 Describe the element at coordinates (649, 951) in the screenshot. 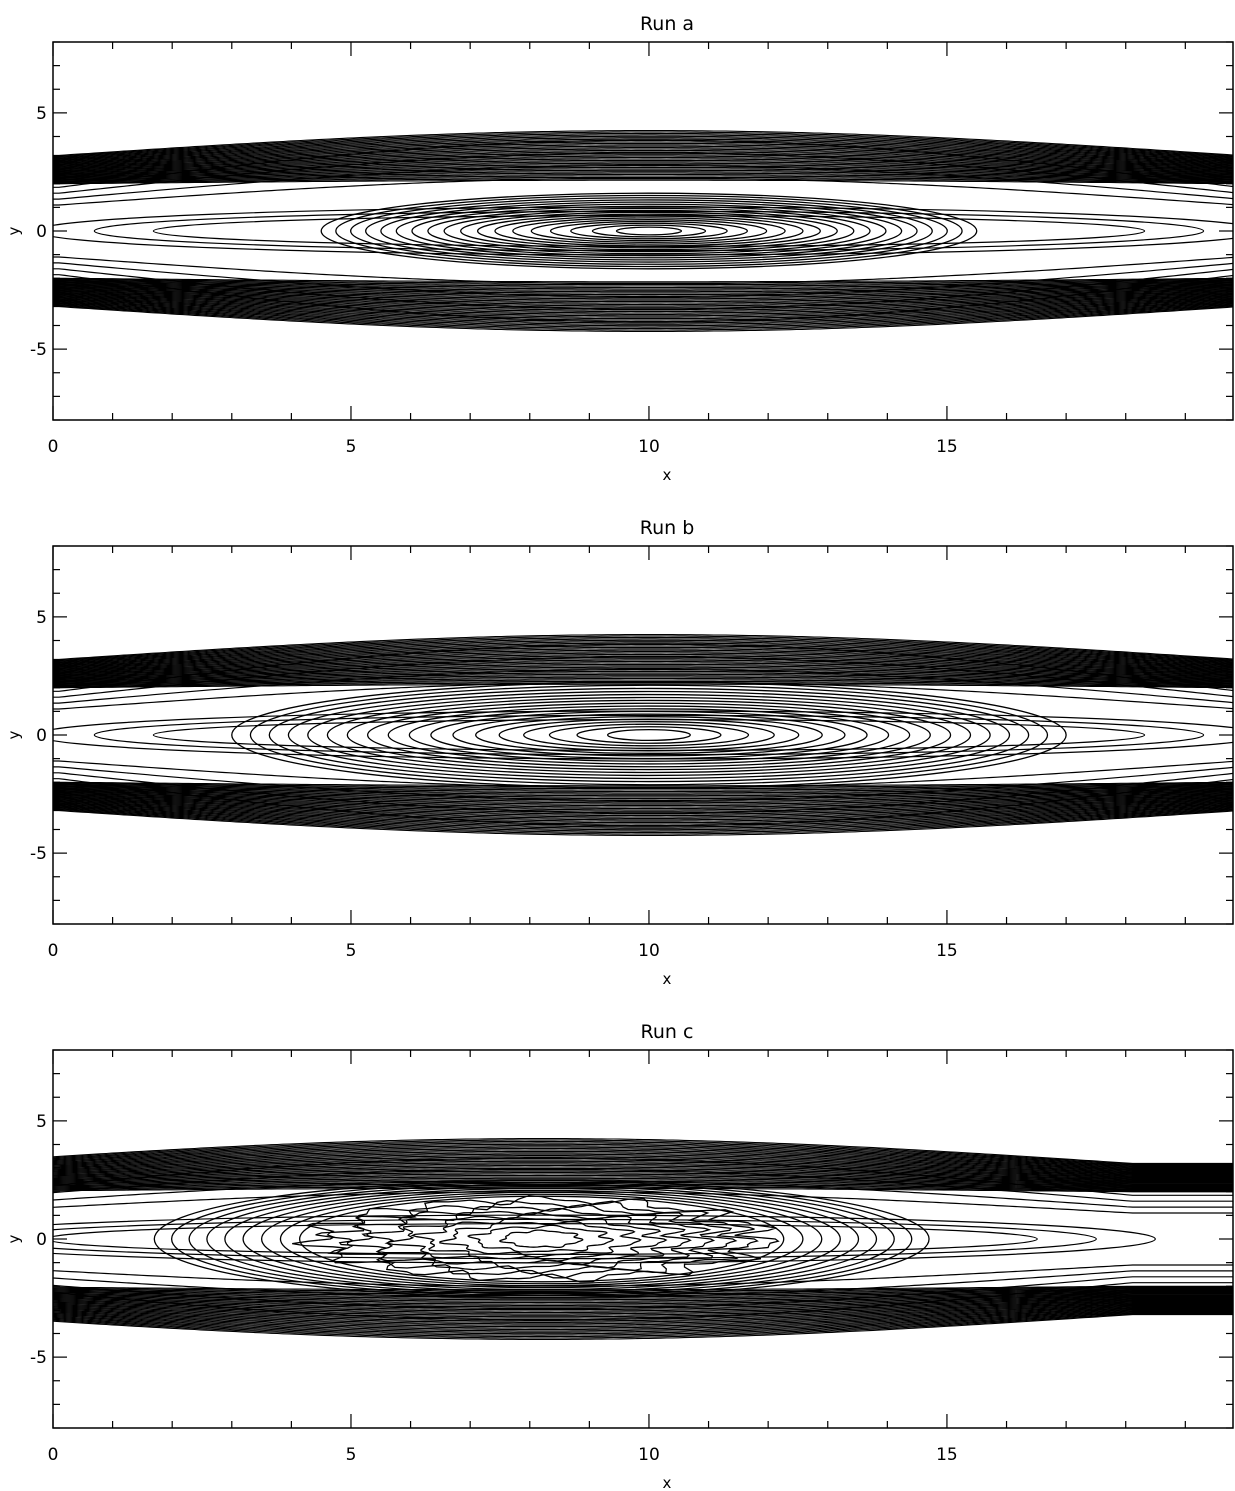

I see `x-tick-label: 10` at that location.